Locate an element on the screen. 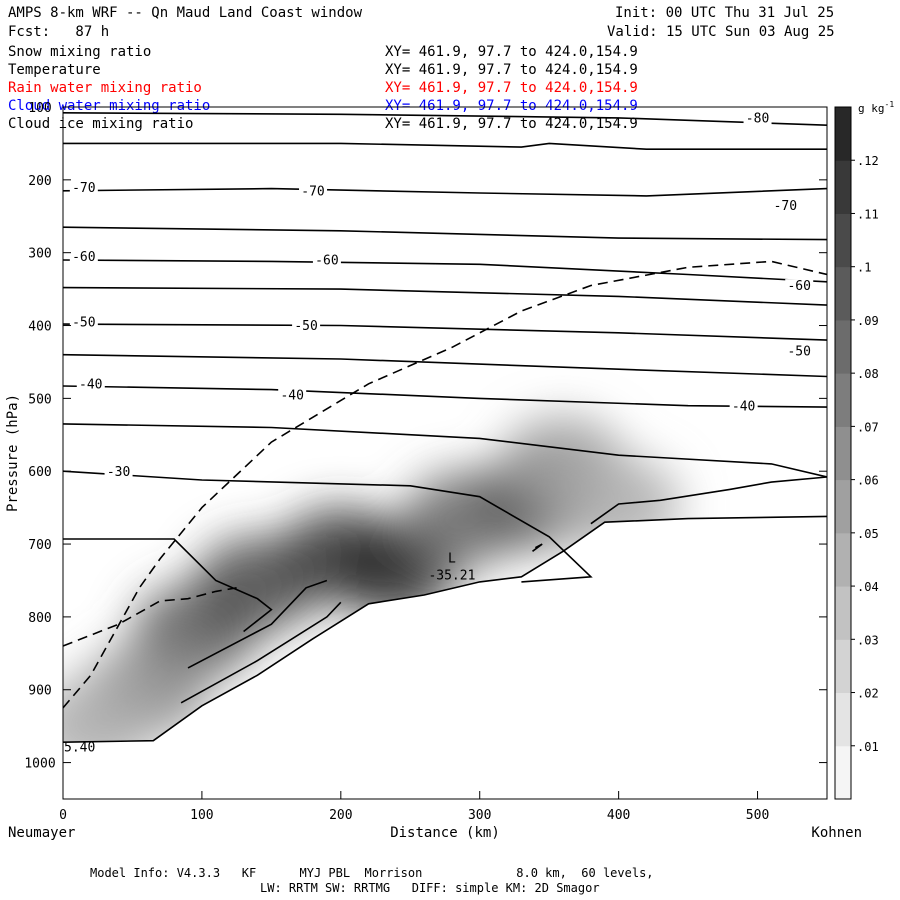 The height and width of the screenshot is (900, 900). temperature-label: -80 is located at coordinates (757, 119).